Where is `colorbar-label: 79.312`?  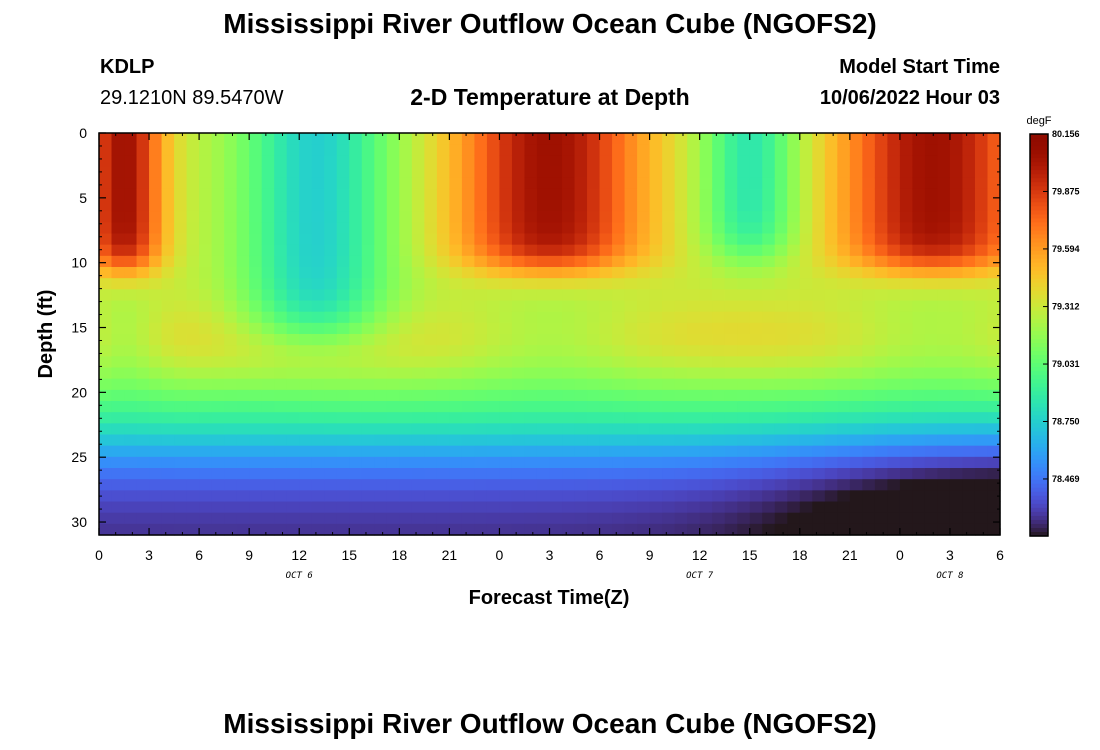
colorbar-label: 79.312 is located at coordinates (1066, 307).